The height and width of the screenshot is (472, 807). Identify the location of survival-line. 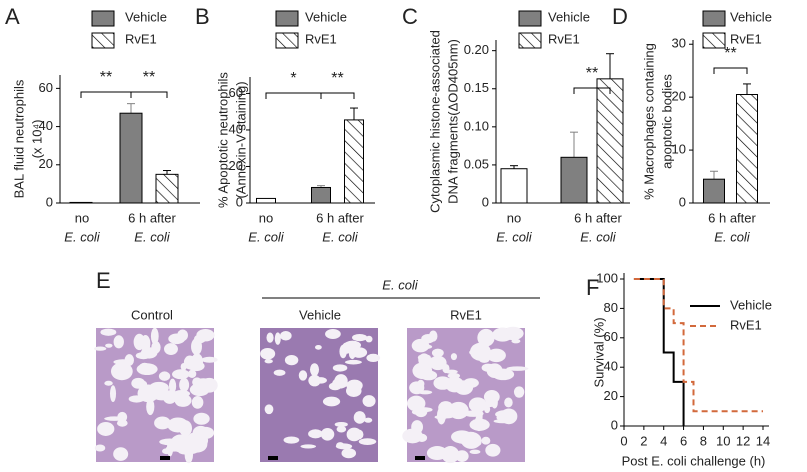
(698, 345).